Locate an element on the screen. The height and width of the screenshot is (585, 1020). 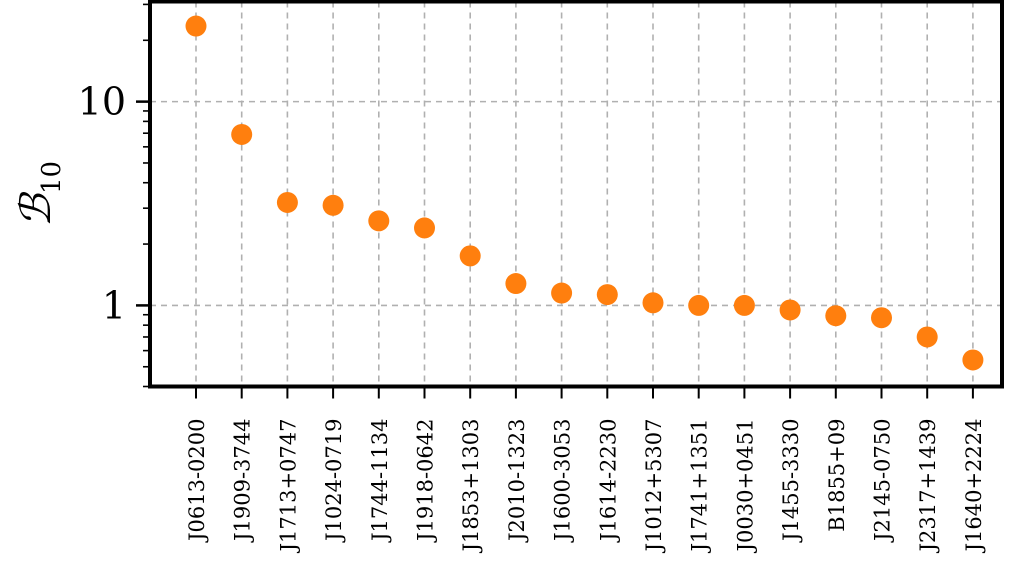
x-tick-label: B1855+09 is located at coordinates (837, 475).